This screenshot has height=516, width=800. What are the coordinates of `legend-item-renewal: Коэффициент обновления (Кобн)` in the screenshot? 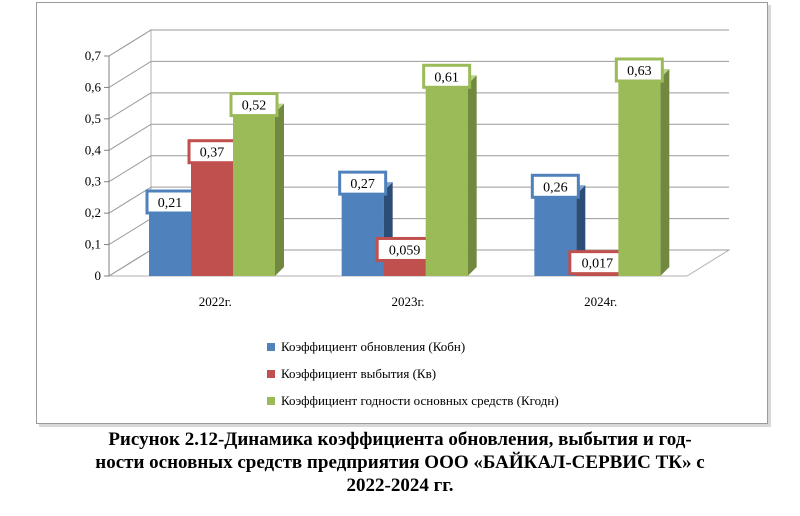 It's located at (413, 346).